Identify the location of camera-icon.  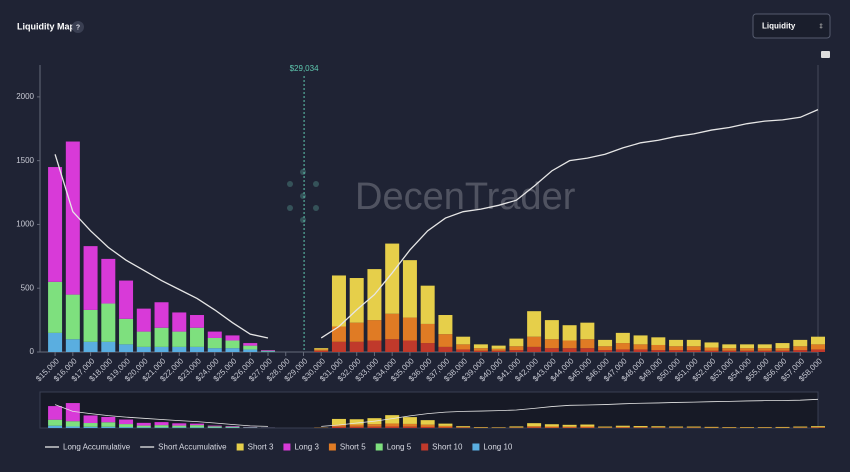
(825, 54).